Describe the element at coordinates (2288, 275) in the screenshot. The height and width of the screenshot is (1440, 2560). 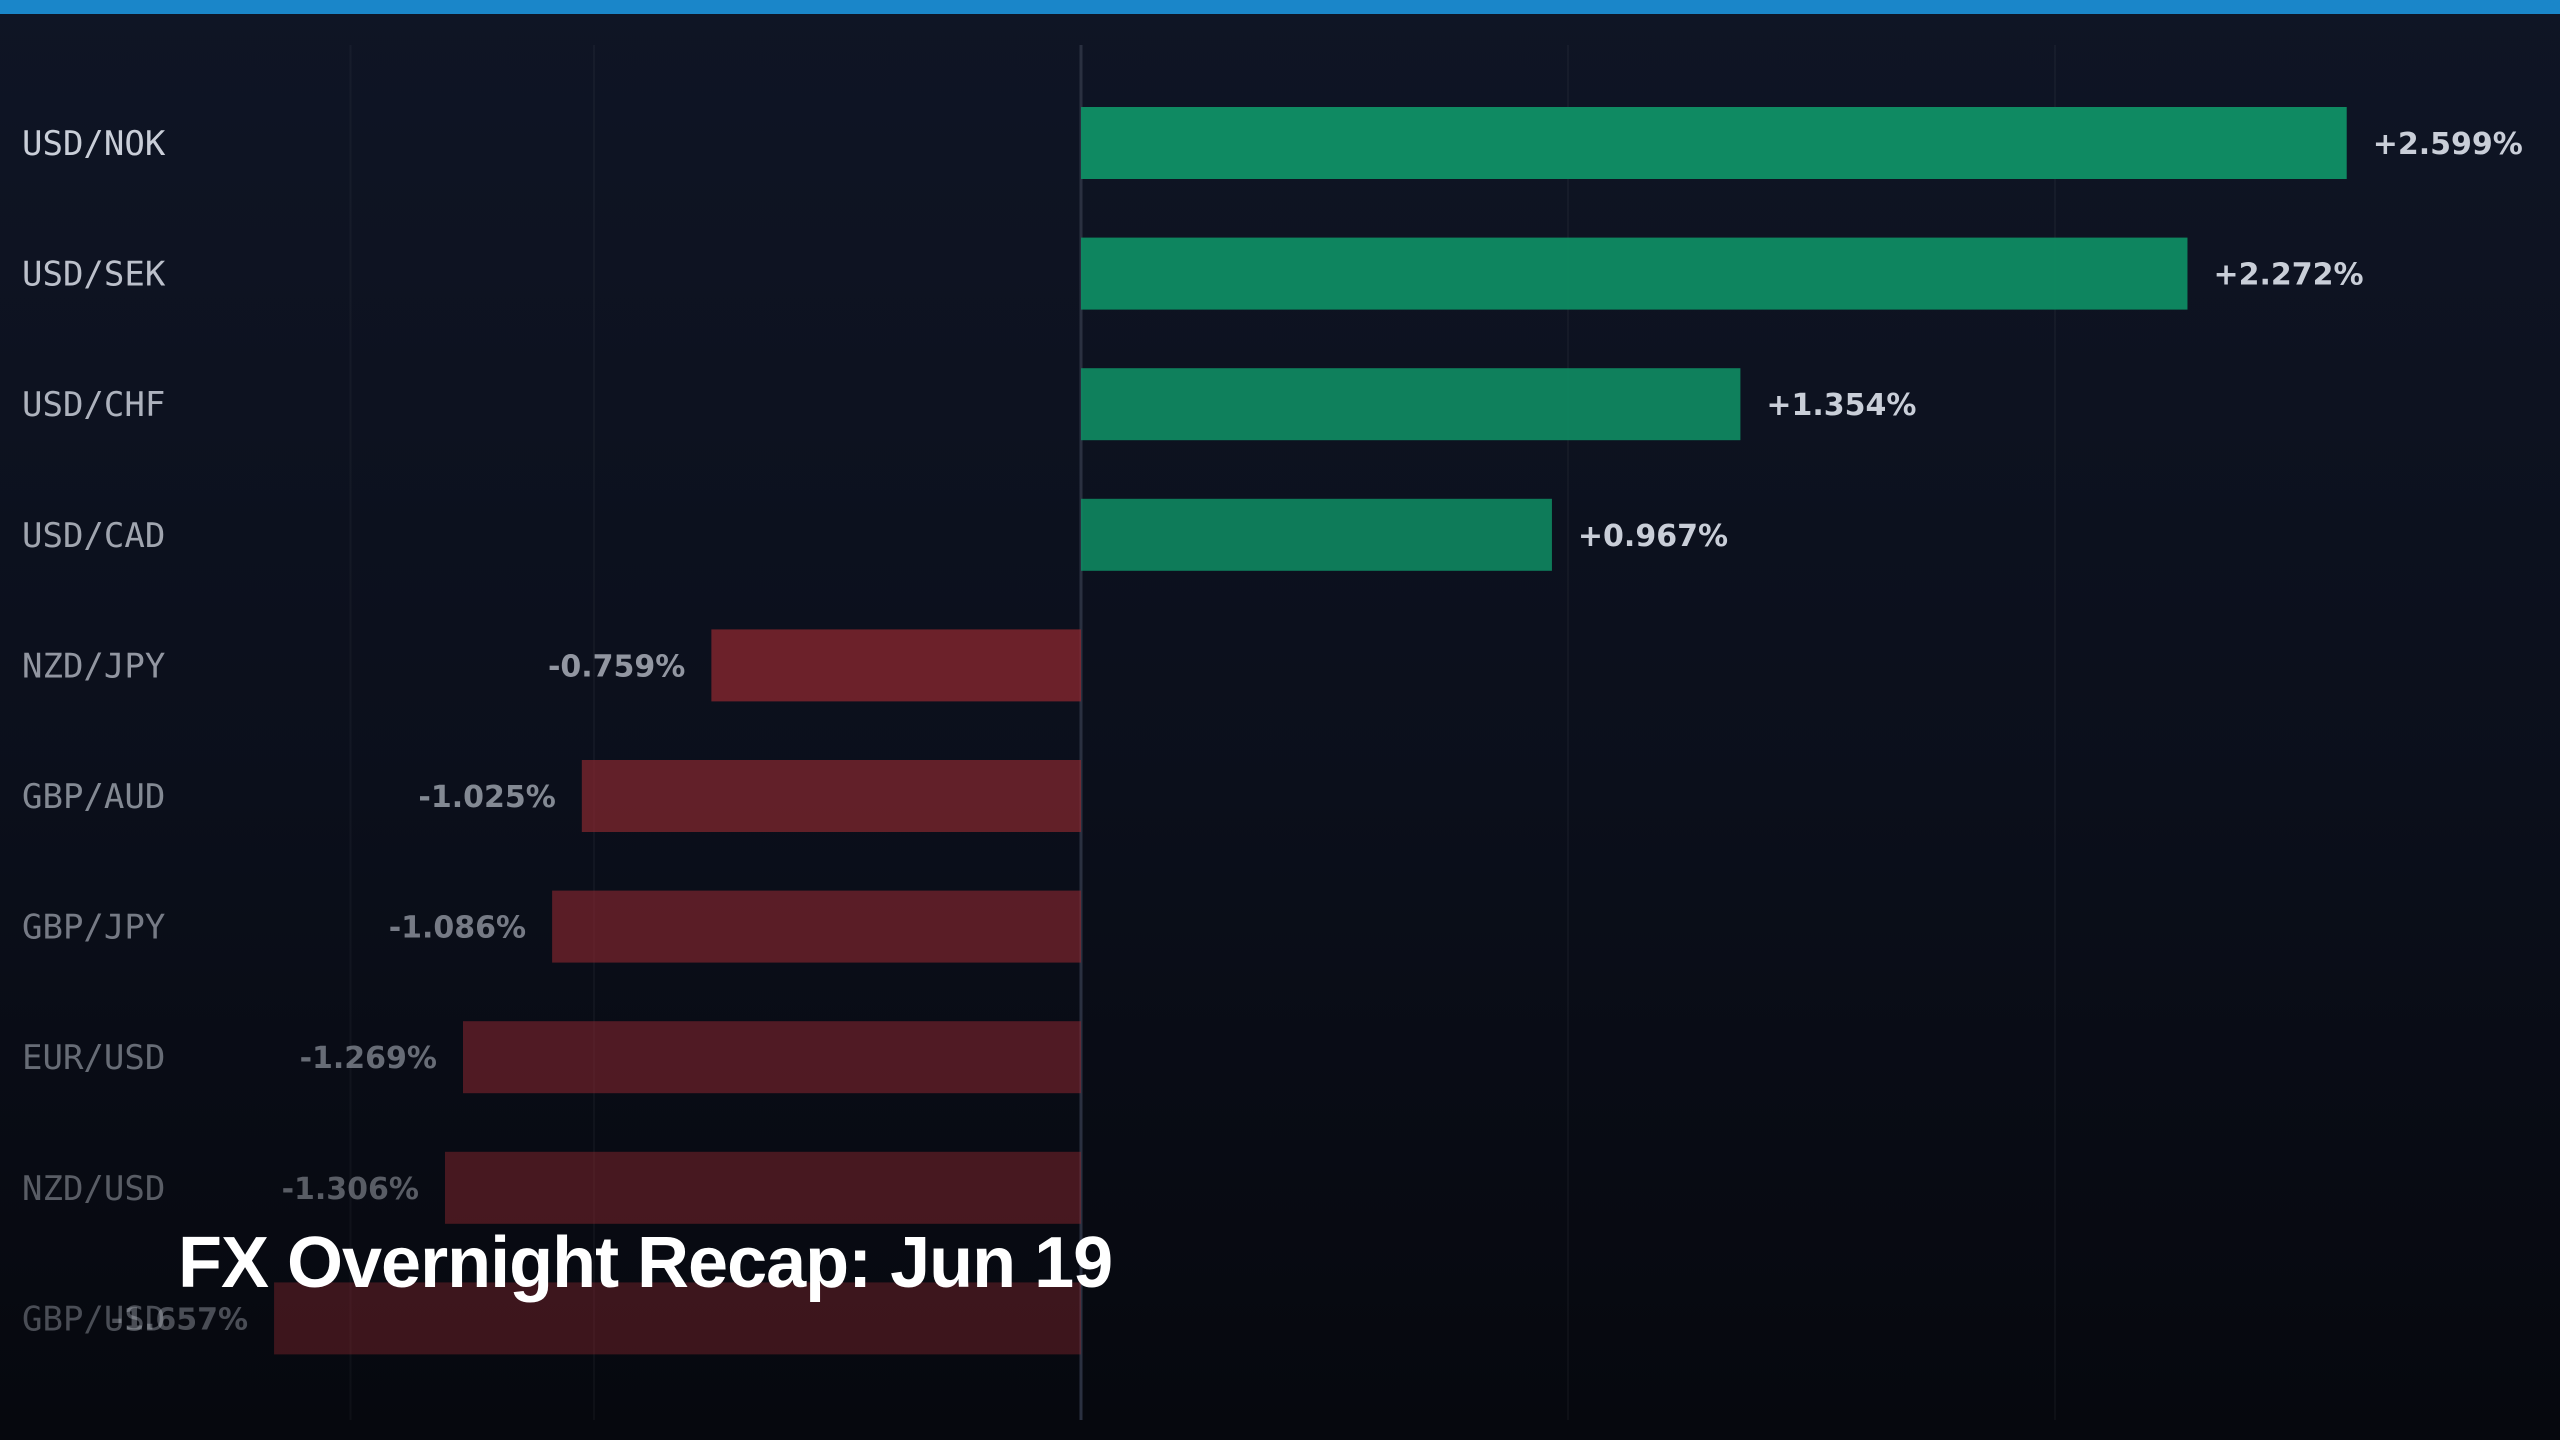
I see `value-label: +2.272%` at that location.